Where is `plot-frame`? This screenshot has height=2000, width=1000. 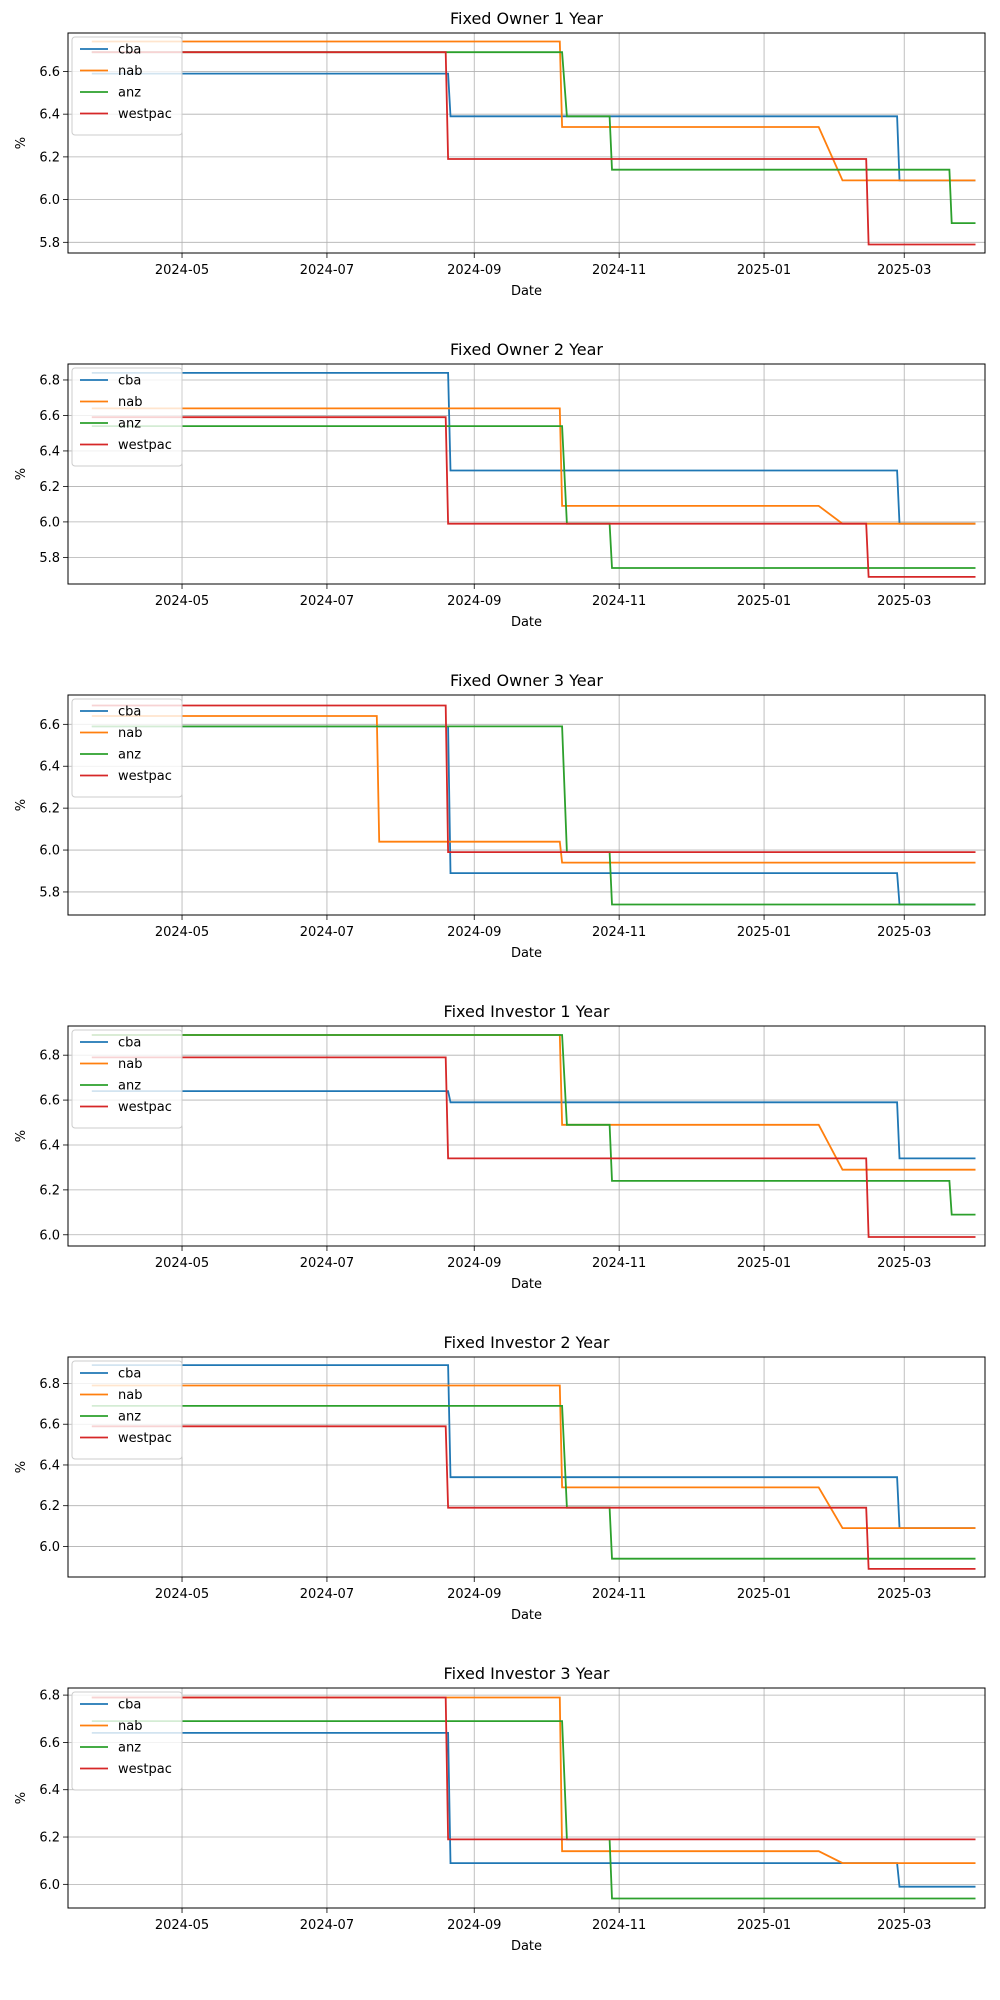
plot-frame is located at coordinates (526, 1136).